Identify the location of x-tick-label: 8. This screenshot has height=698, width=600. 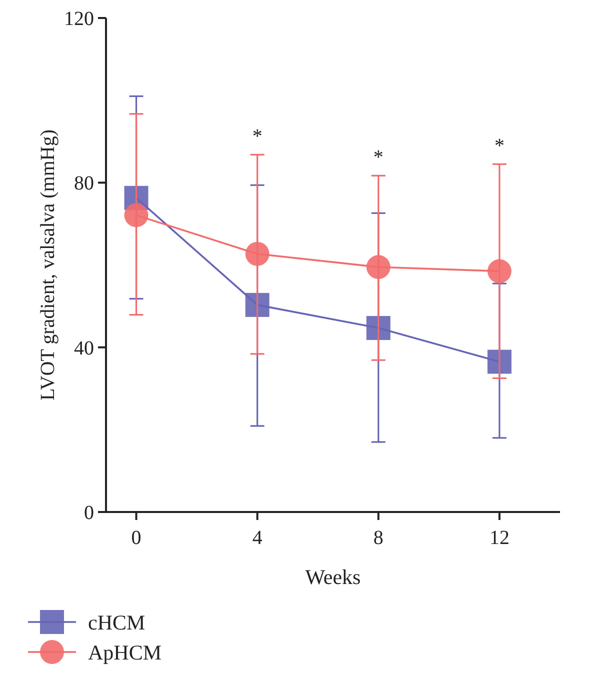
(378, 538).